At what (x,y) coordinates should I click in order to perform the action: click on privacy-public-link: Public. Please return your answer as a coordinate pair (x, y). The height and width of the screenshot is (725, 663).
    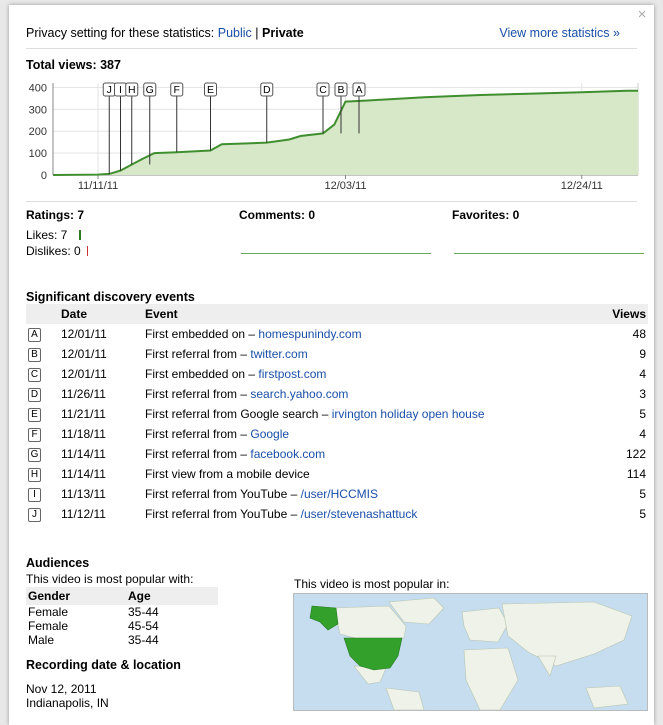
    Looking at the image, I should click on (234, 33).